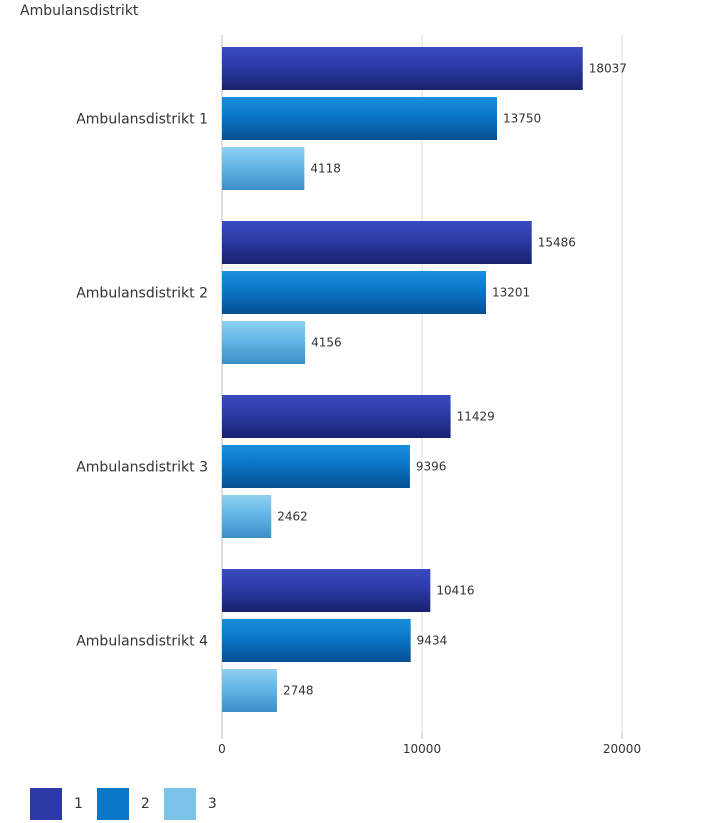 Image resolution: width=707 pixels, height=823 pixels. I want to click on data-label: 4118, so click(325, 169).